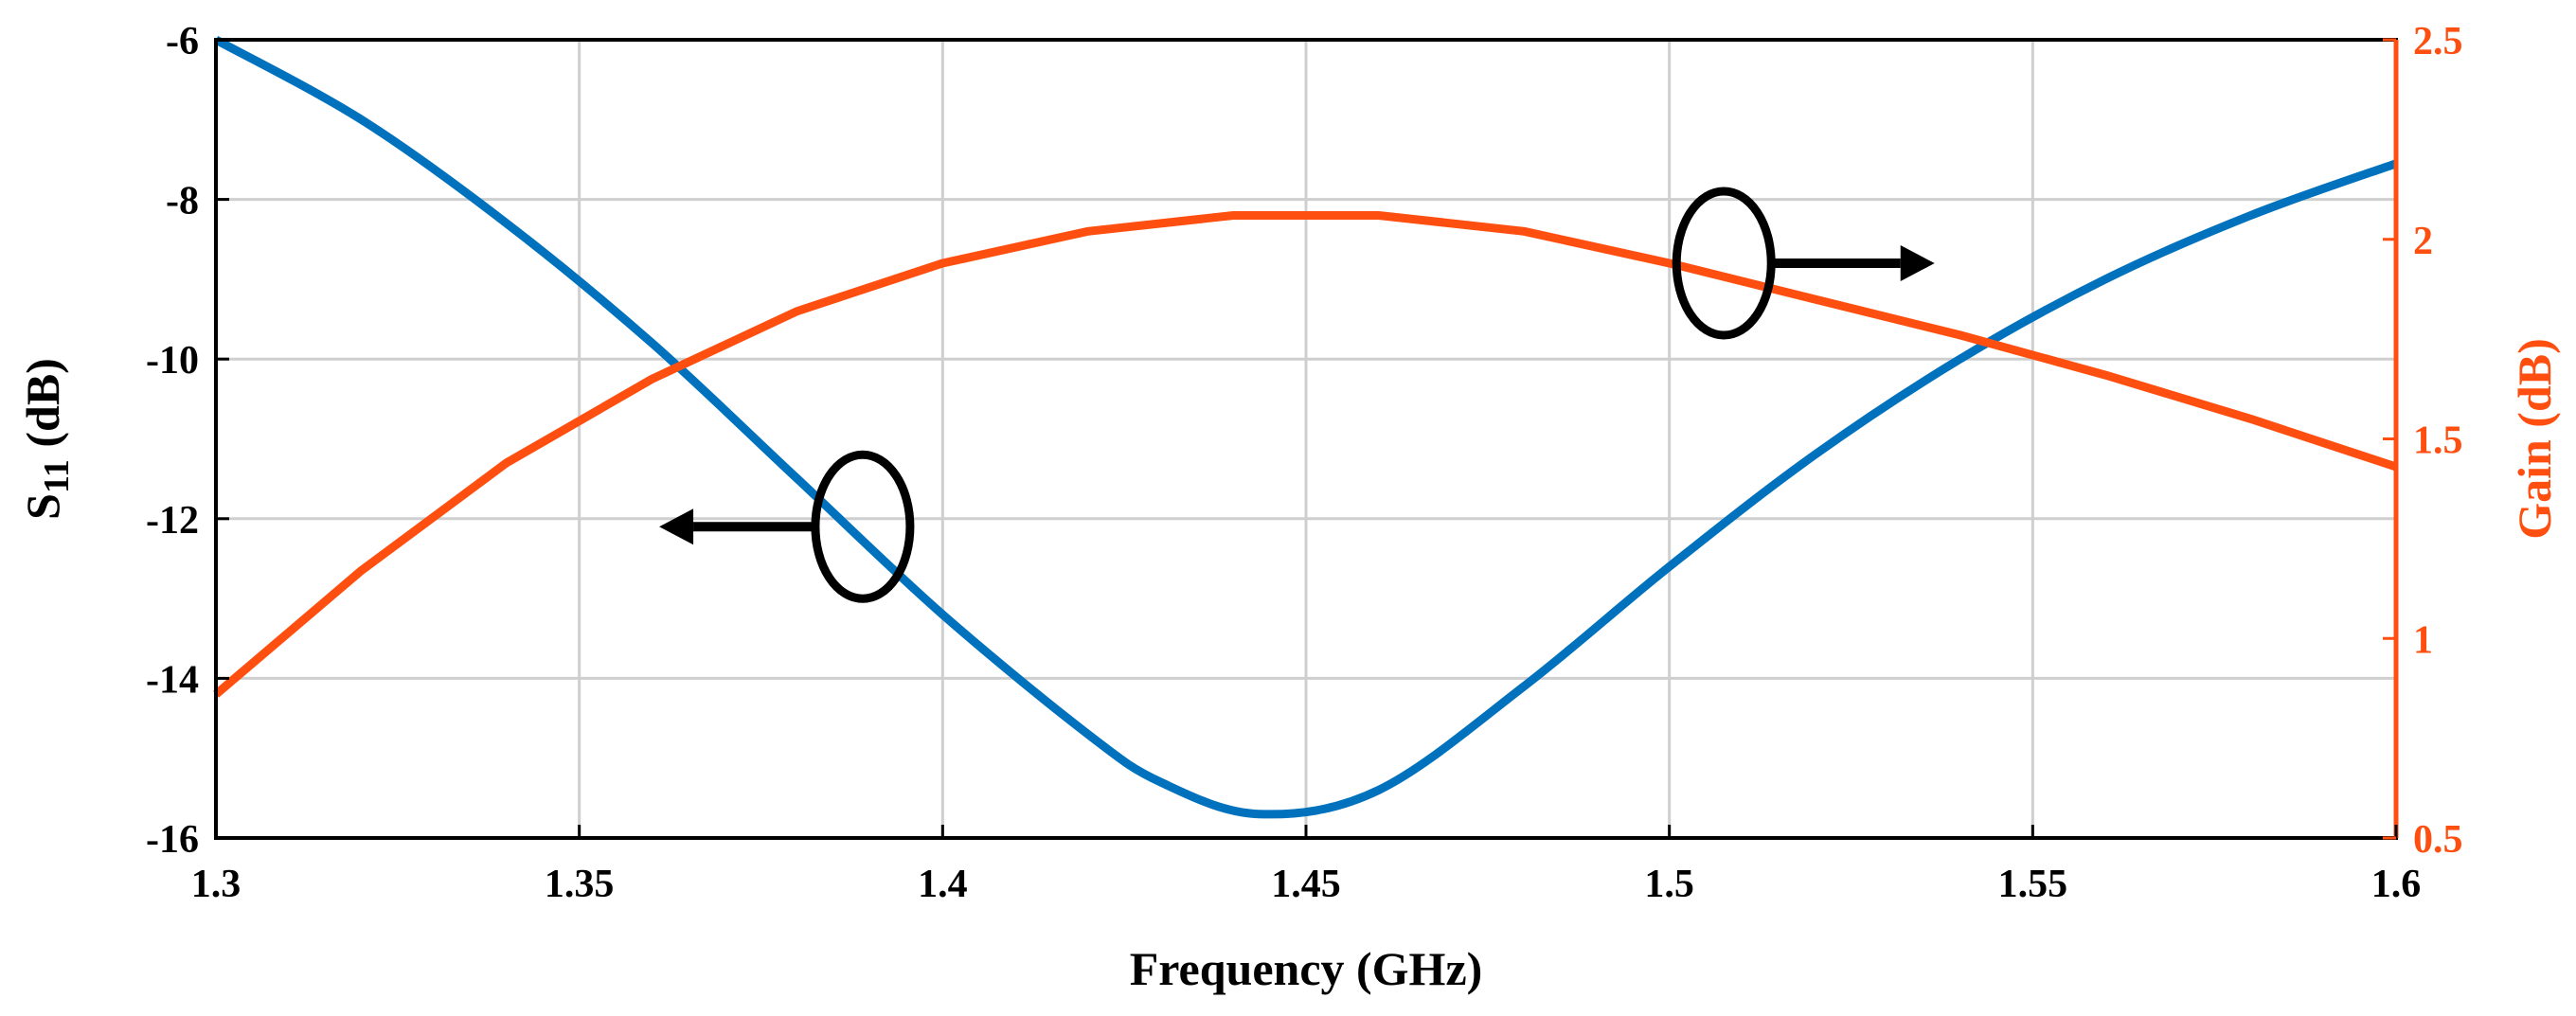  I want to click on s11-marker-arrow-head, so click(676, 526).